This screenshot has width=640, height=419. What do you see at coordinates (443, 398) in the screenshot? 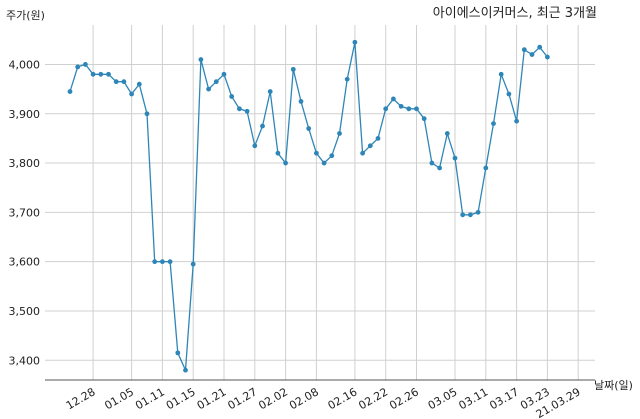
I see `x-tick-label: 03.05` at bounding box center [443, 398].